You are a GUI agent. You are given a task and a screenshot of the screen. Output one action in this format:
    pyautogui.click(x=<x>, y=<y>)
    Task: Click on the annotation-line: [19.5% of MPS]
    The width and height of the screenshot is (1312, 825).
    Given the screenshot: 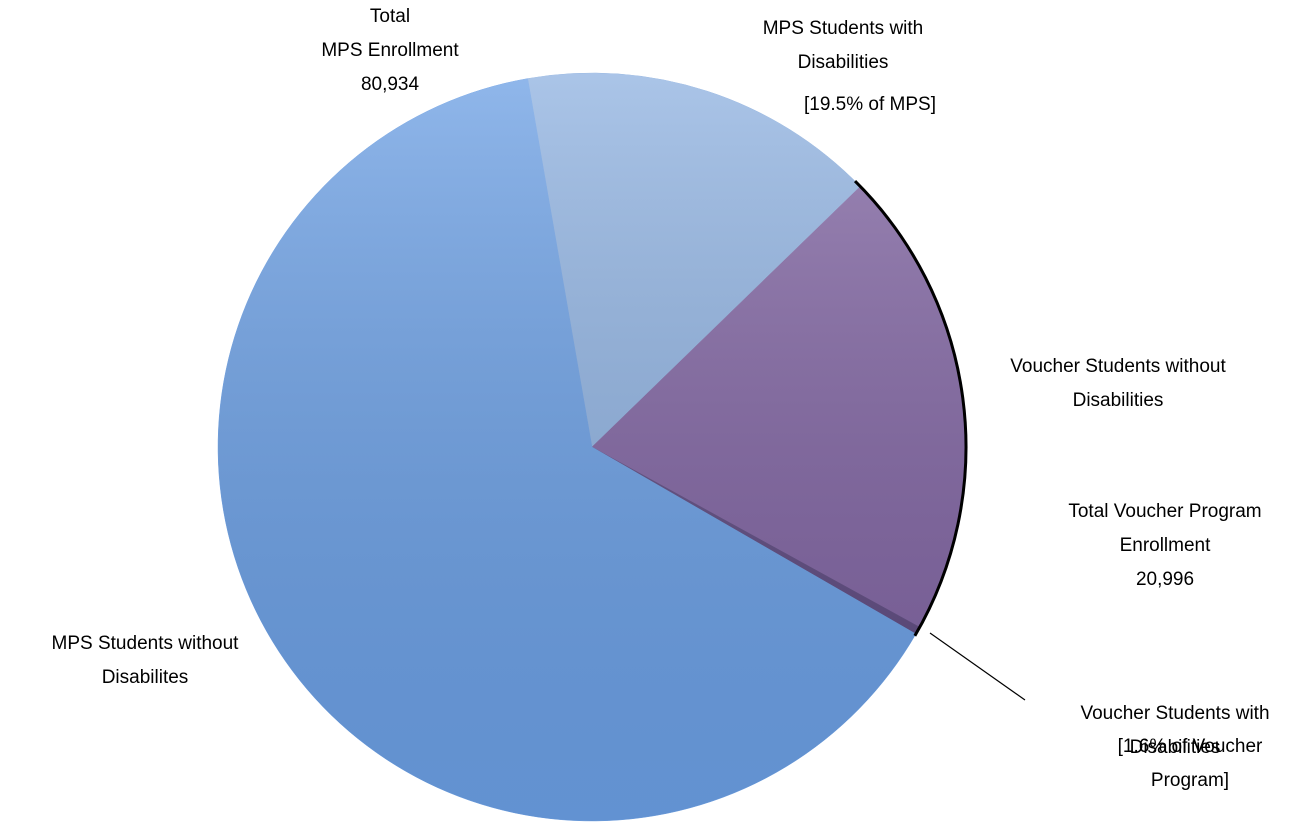 What is the action you would take?
    pyautogui.click(x=869, y=104)
    